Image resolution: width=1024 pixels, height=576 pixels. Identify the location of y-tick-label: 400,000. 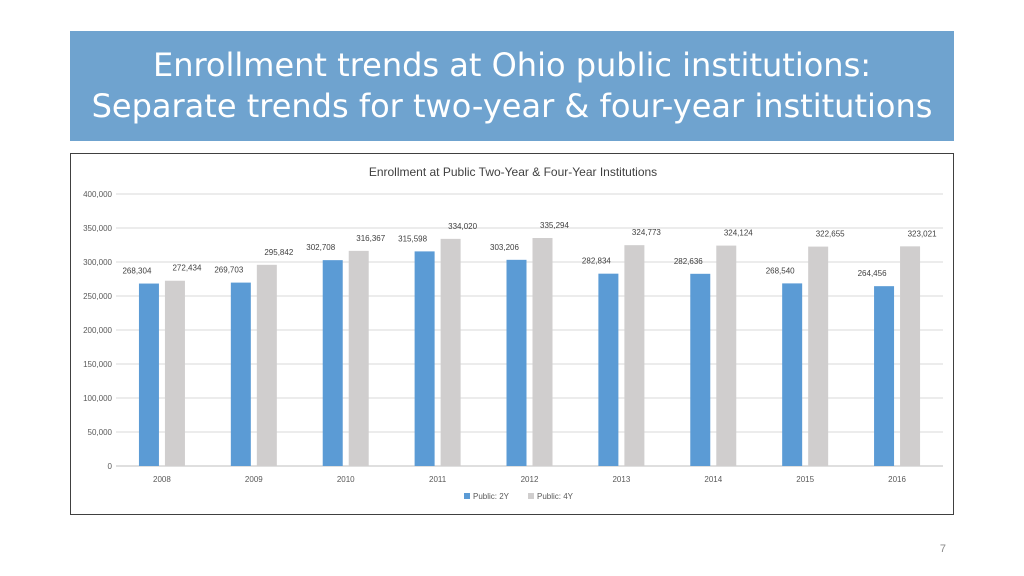
(97, 194).